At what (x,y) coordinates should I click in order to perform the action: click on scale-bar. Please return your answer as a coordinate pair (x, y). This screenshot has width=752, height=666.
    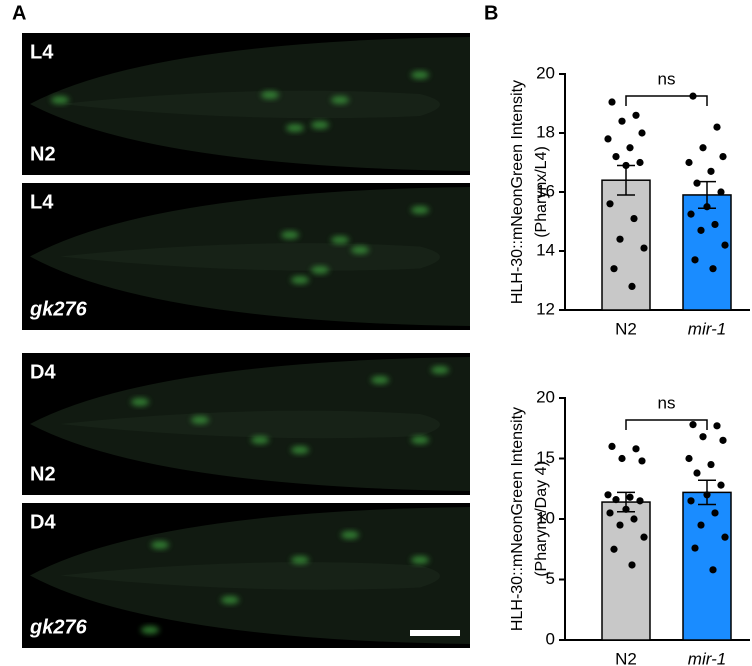
    Looking at the image, I should click on (435, 633).